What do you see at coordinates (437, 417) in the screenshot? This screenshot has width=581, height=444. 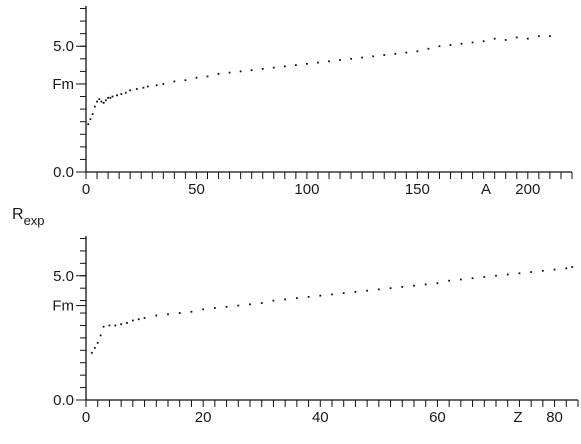 I see `x-tick-label: 60` at bounding box center [437, 417].